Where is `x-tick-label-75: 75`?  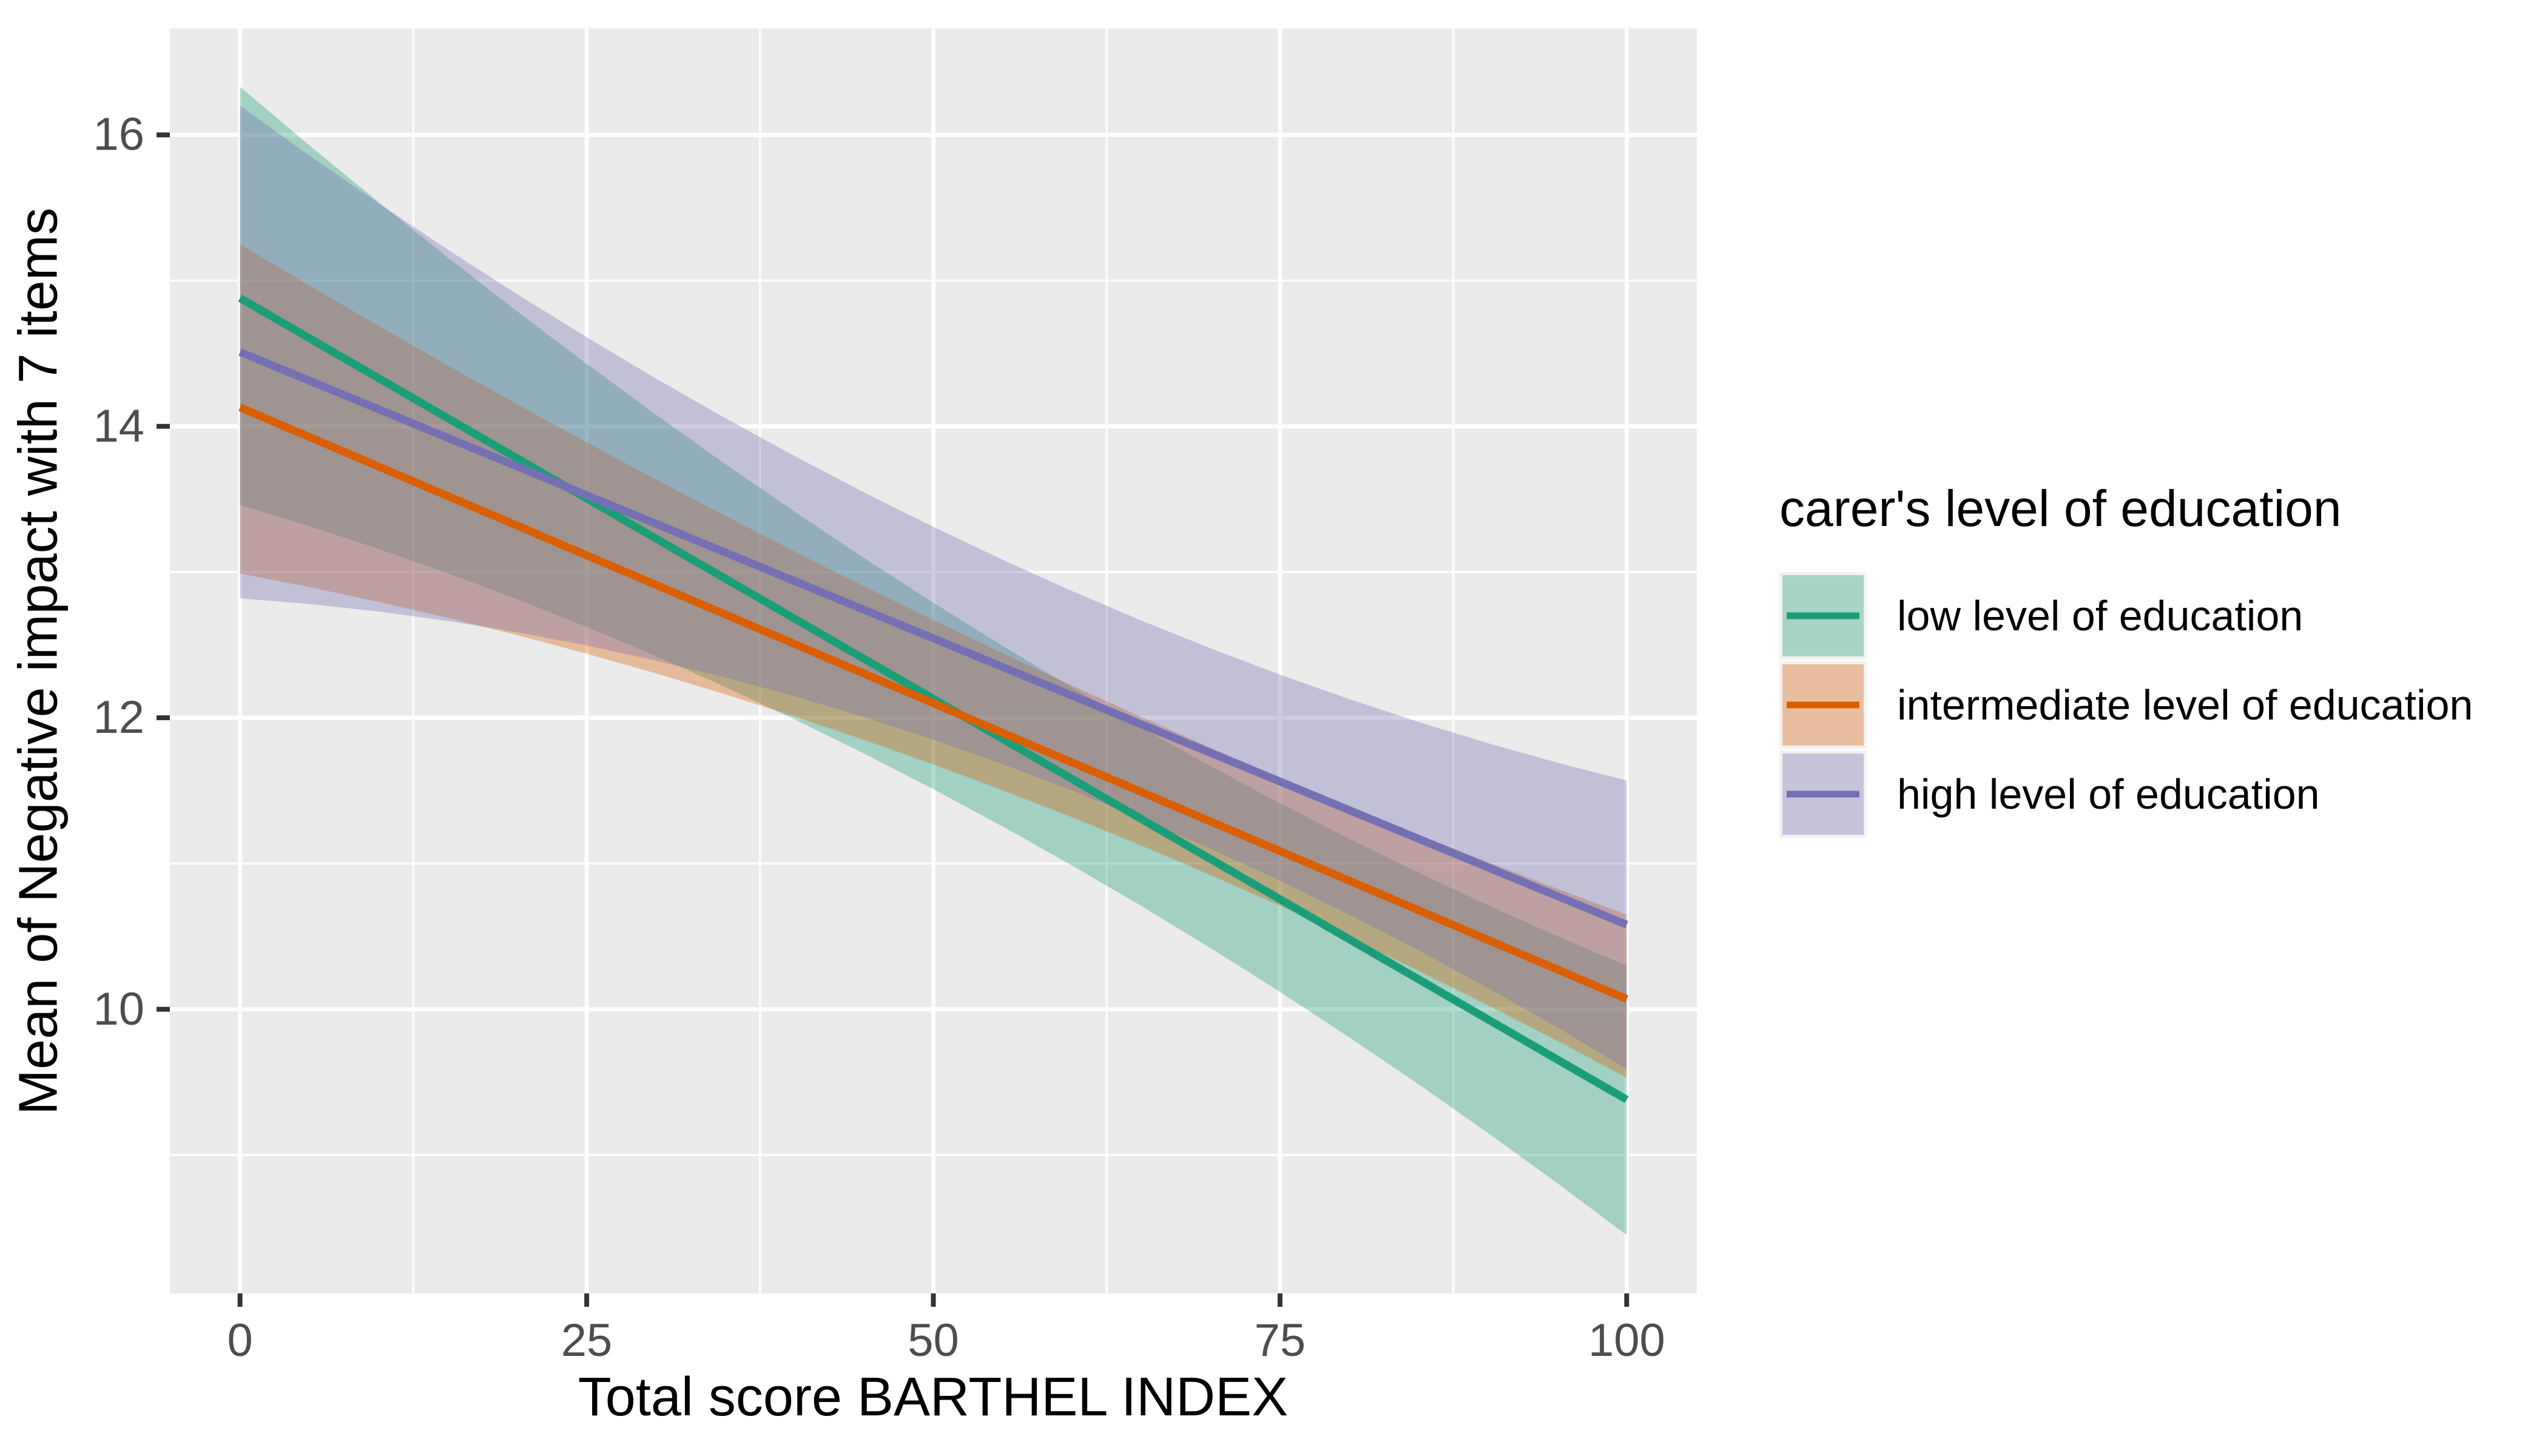 x-tick-label-75: 75 is located at coordinates (1280, 1340).